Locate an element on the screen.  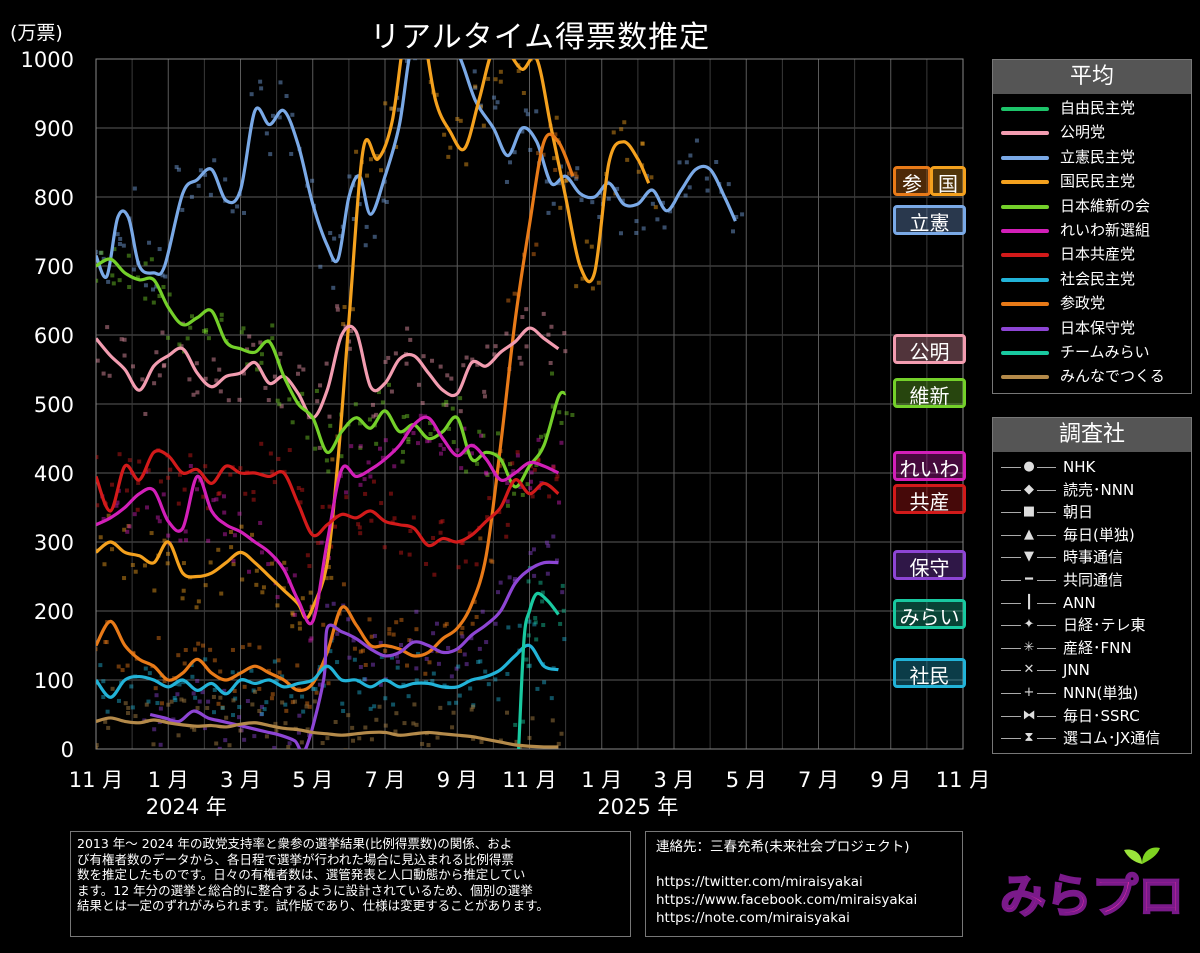
x-tick-label: 5 月 is located at coordinates (312, 780).